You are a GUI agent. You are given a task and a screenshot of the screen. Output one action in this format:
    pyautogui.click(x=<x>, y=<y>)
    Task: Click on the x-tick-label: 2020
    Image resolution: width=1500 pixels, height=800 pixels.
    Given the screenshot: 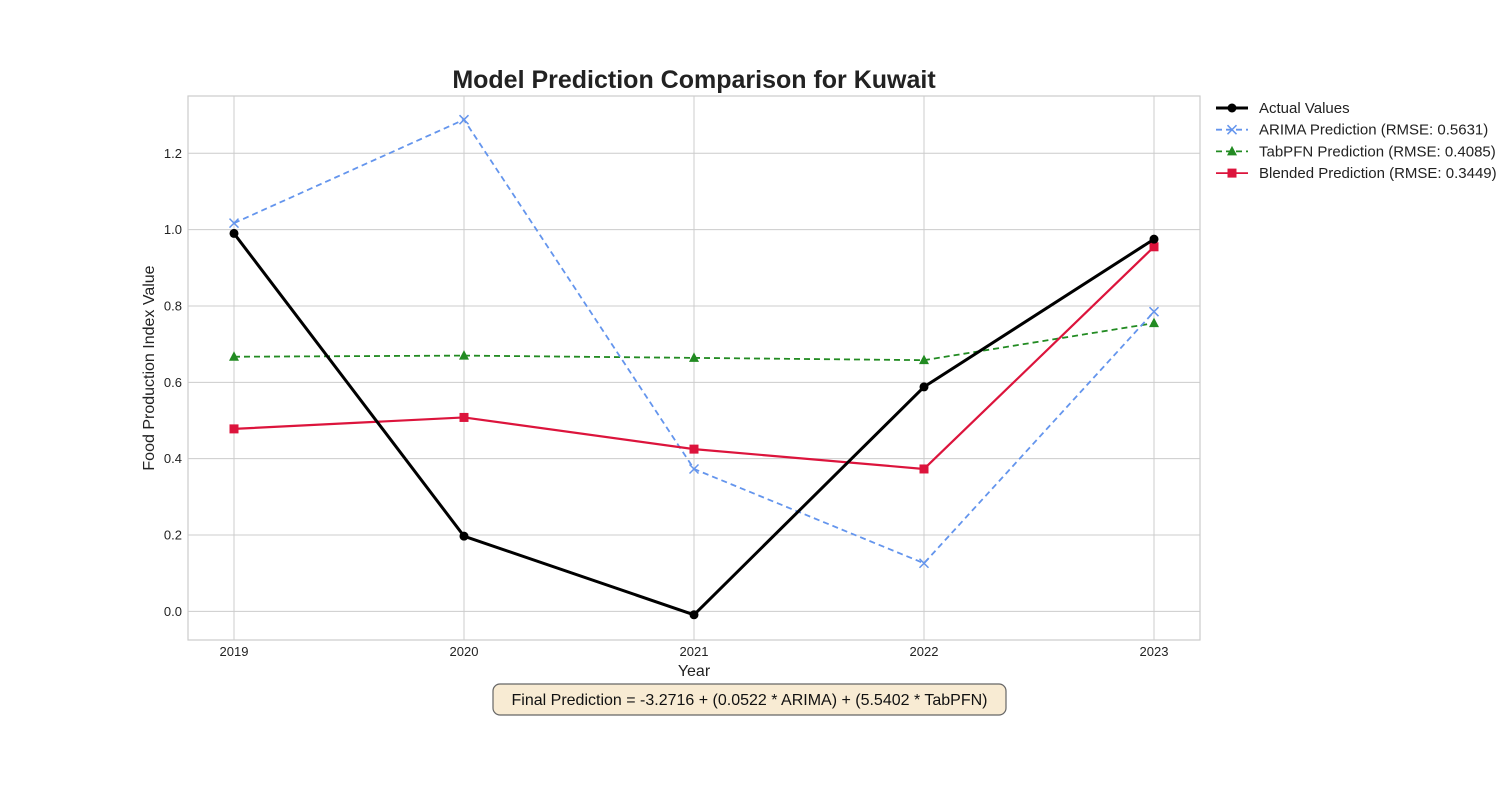 What is the action you would take?
    pyautogui.click(x=464, y=651)
    